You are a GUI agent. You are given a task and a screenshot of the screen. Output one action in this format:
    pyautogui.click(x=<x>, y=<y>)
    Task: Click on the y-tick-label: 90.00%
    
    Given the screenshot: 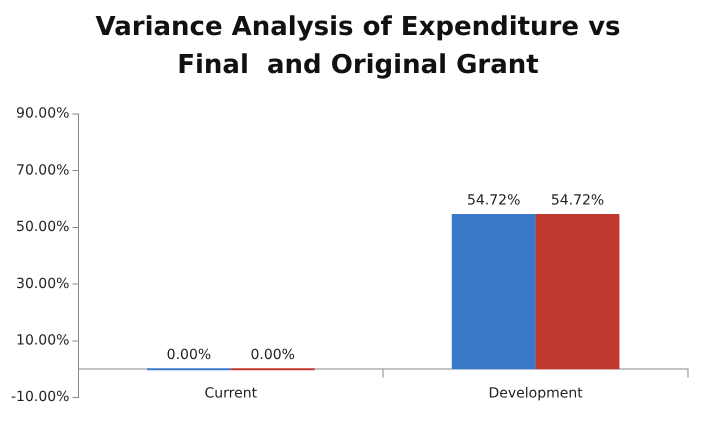 What is the action you would take?
    pyautogui.click(x=43, y=114)
    